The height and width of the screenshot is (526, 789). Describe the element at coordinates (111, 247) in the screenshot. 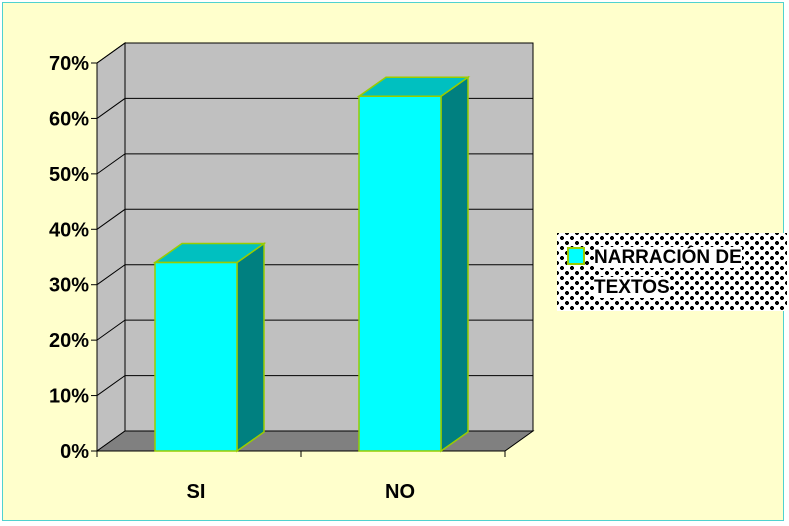

I see `plot-side-wall` at that location.